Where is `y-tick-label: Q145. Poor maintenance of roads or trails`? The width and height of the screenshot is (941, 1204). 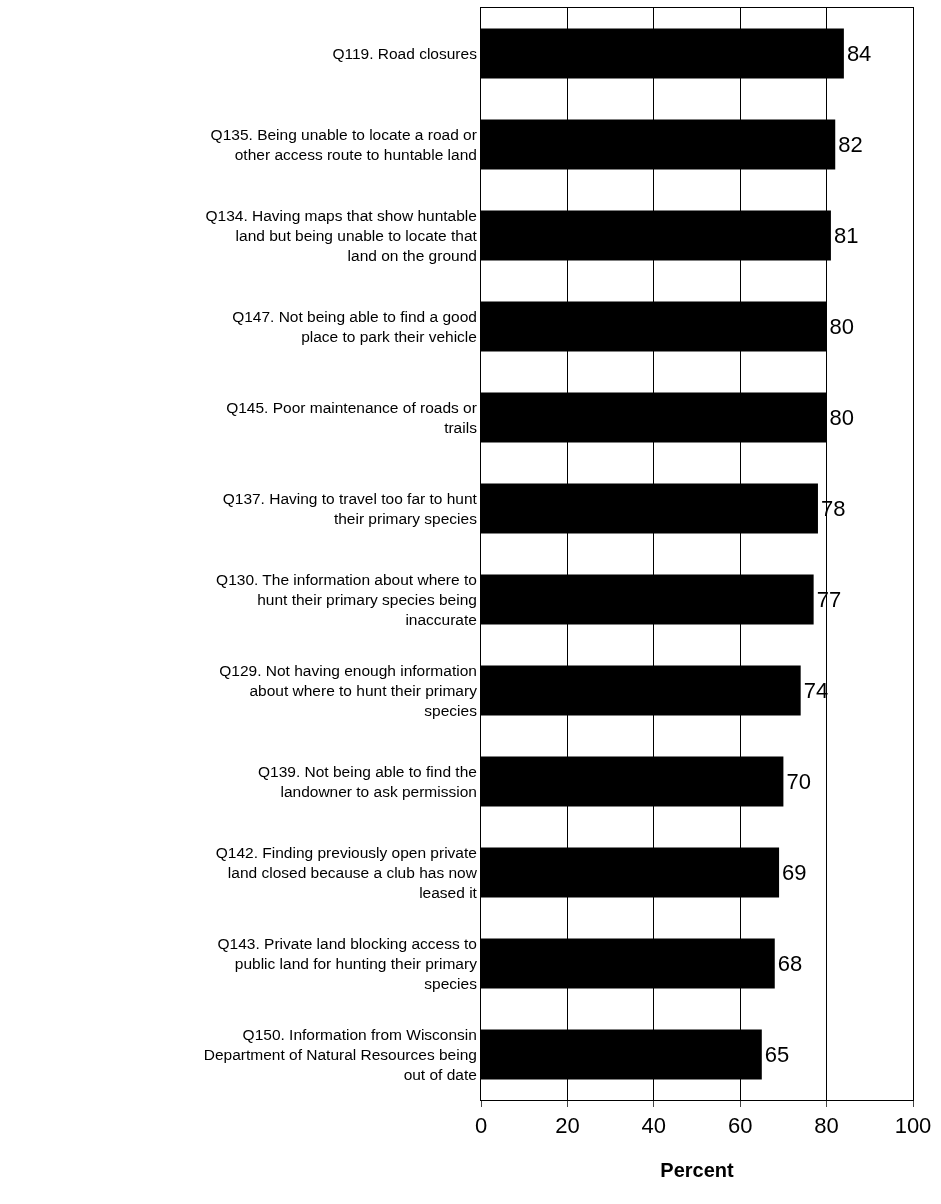
y-tick-label: Q145. Poor maintenance of roads or trails is located at coordinates (352, 417).